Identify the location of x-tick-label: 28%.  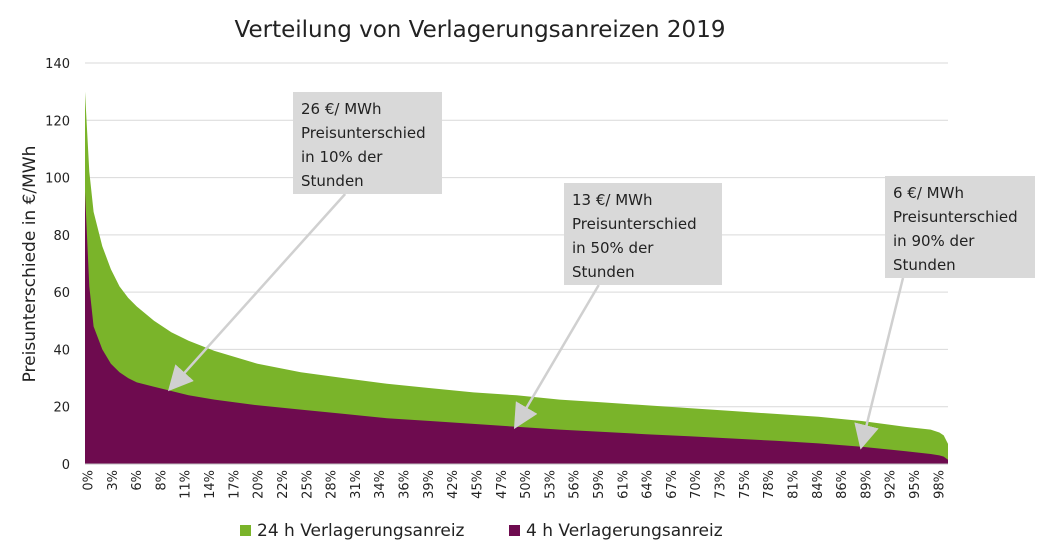
(332, 484).